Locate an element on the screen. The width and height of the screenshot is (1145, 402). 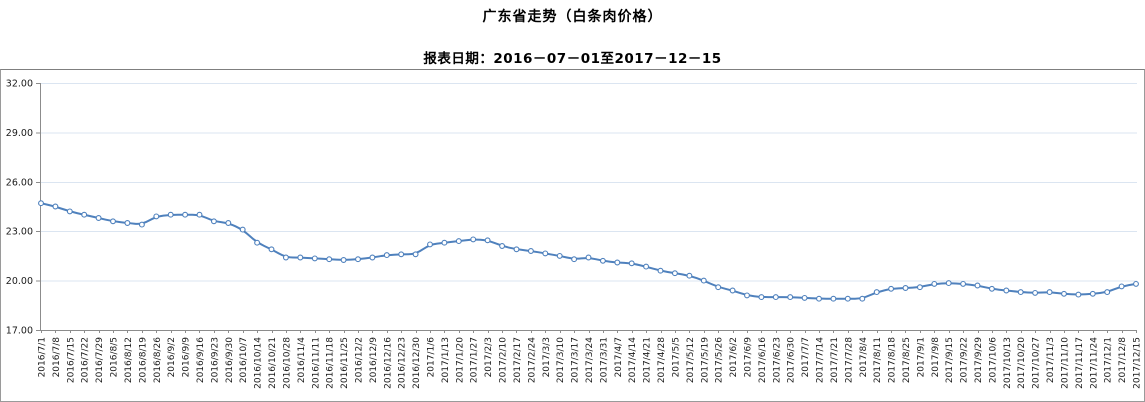
chart-subtitle: 报表日期：2016－07－01至2017－12－15 is located at coordinates (572, 59).